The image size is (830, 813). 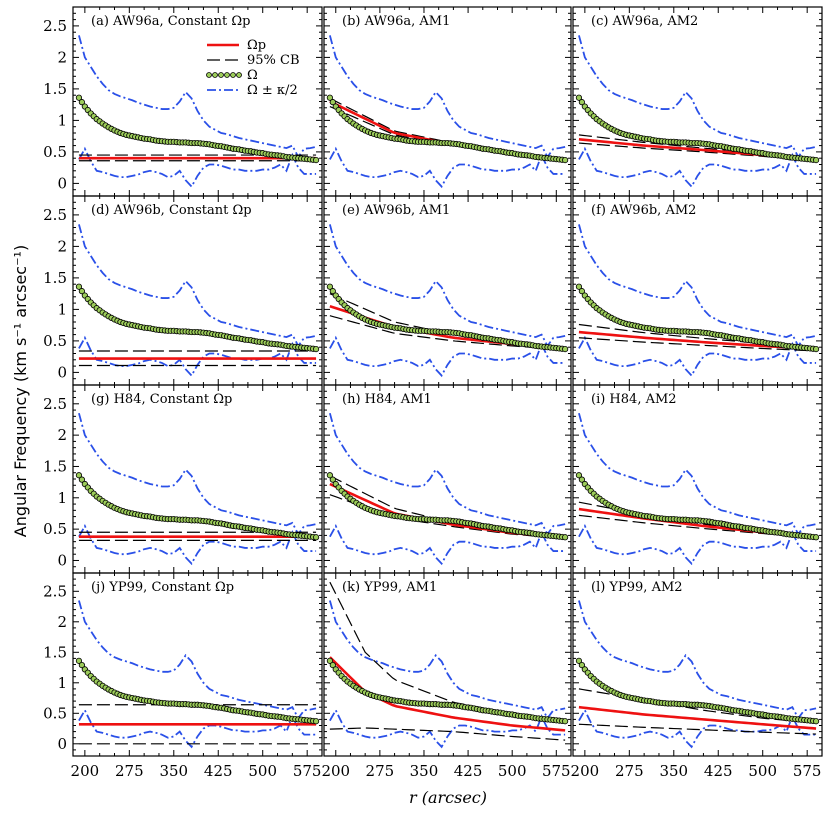 I want to click on panel-label: (j) YP99, Constant Ωp, so click(x=162, y=587).